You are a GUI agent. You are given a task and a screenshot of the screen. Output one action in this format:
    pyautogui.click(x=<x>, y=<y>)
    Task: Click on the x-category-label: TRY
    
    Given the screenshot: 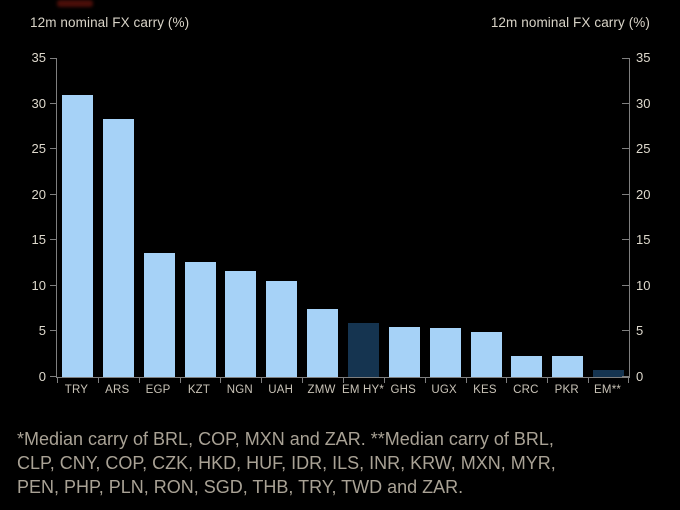 What is the action you would take?
    pyautogui.click(x=76, y=390)
    